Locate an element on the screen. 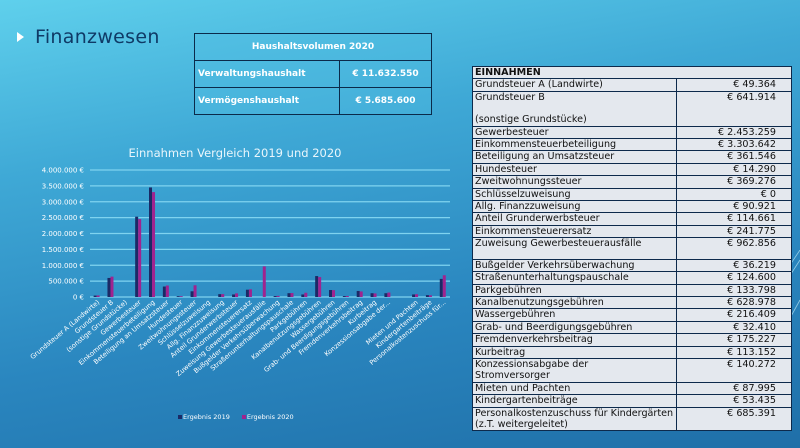 Image resolution: width=800 pixels, height=448 pixels. slide-title-wrap: Finanzwesen is located at coordinates (88, 37).